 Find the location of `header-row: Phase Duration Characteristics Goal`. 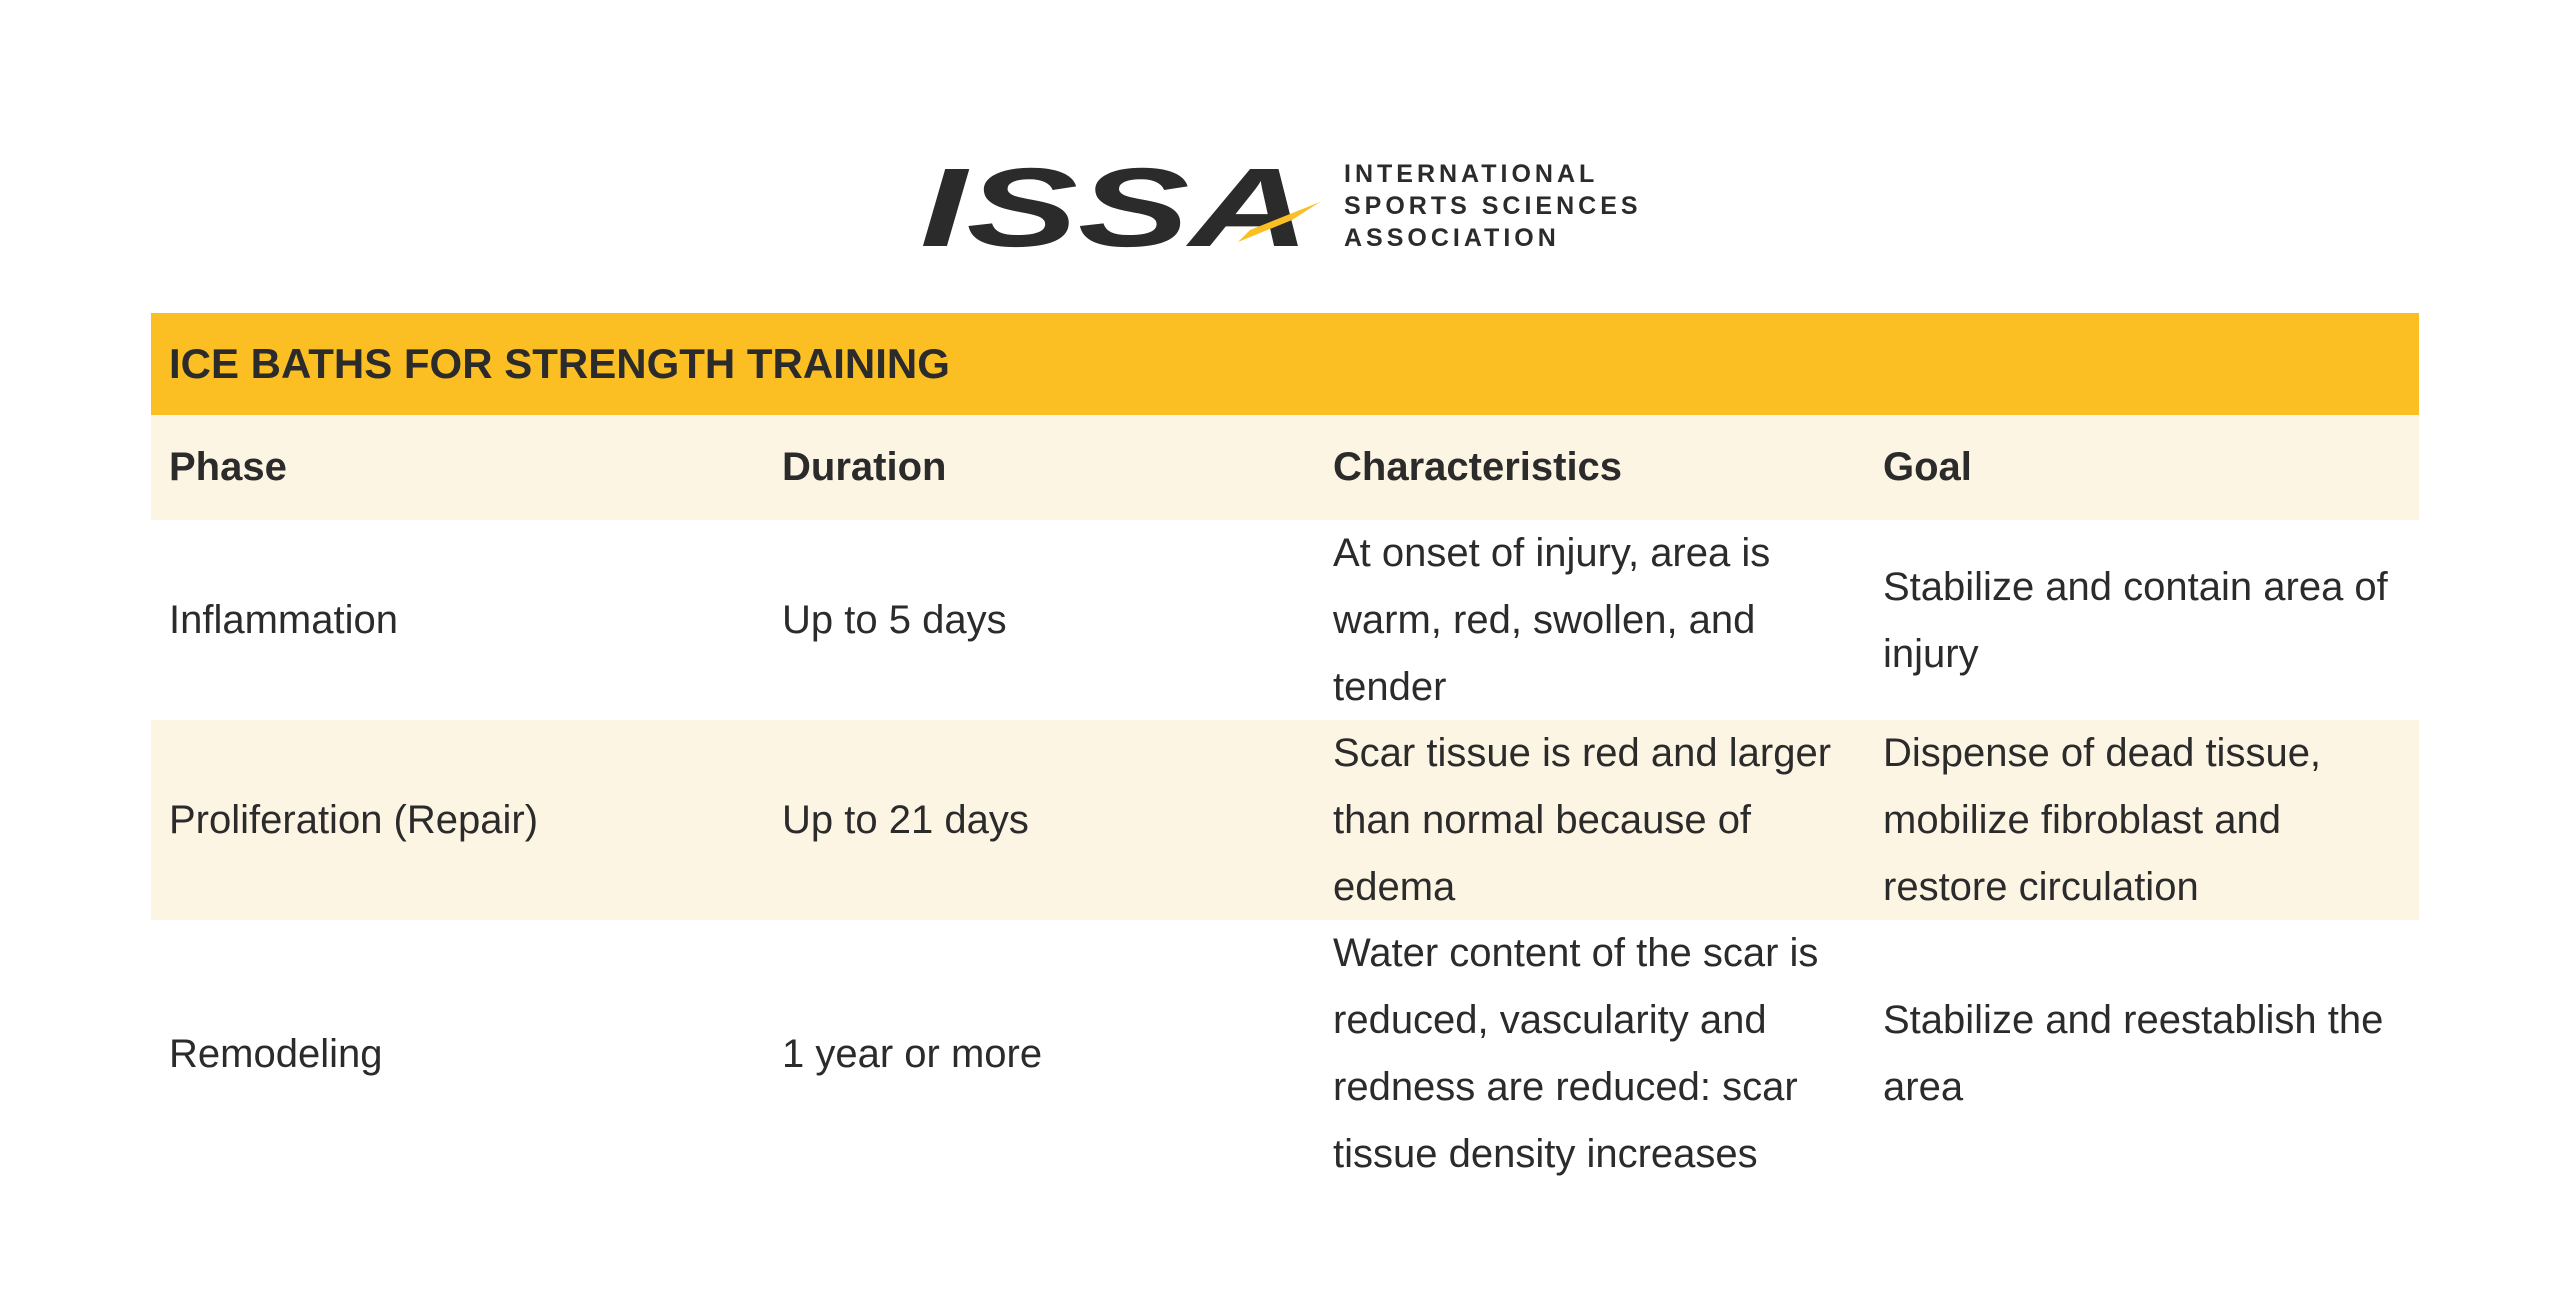

header-row: Phase Duration Characteristics Goal is located at coordinates (1285, 467).